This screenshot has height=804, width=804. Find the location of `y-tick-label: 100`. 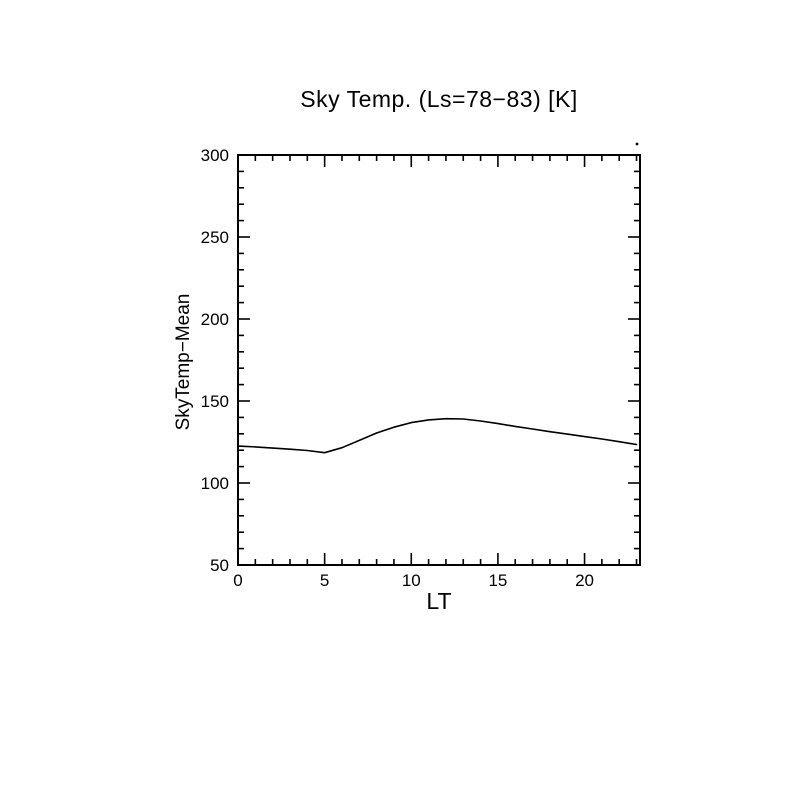

y-tick-label: 100 is located at coordinates (215, 483).